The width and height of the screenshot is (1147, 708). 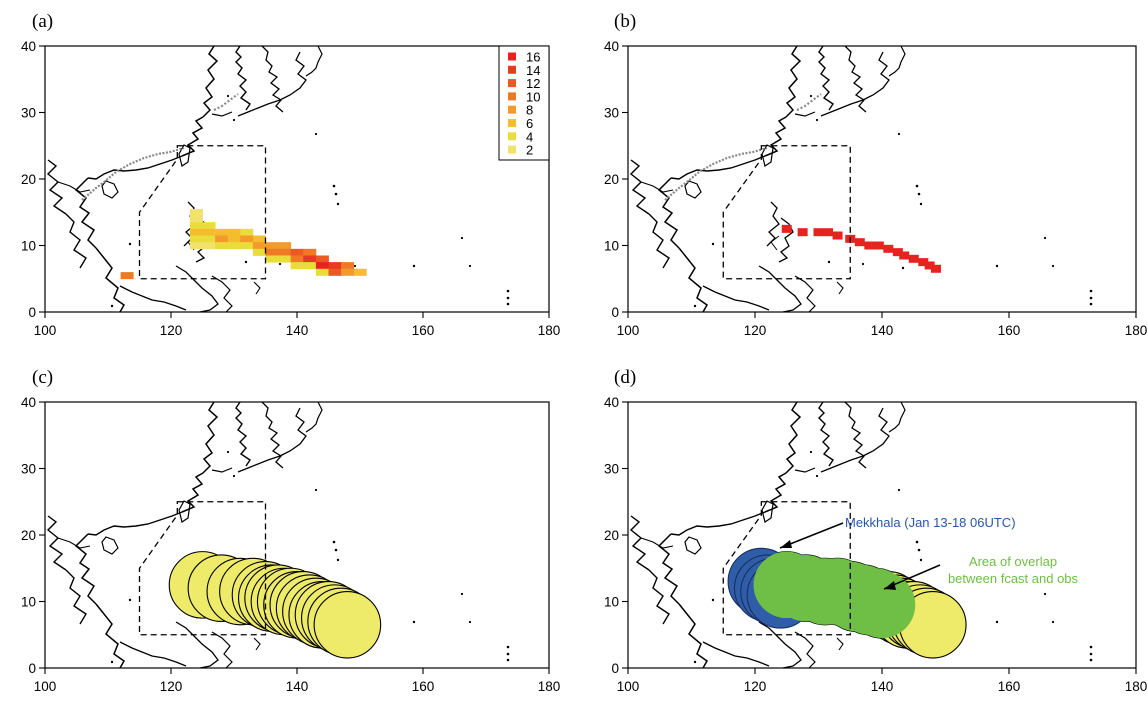 I want to click on legend-label: 16, so click(x=533, y=57).